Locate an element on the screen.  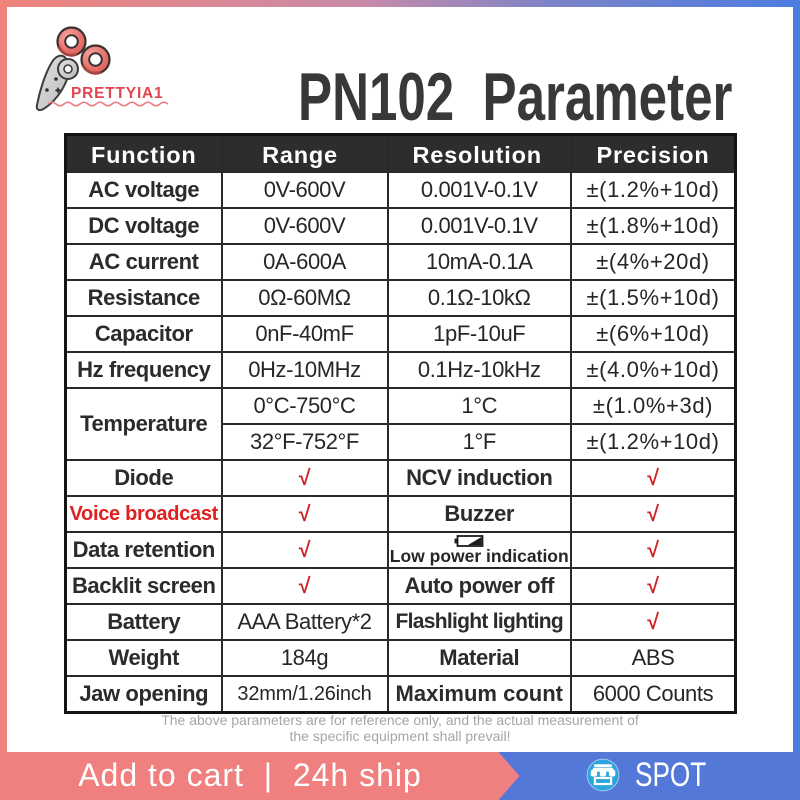
svg-text: PRETTYIA1 is located at coordinates (117, 93).